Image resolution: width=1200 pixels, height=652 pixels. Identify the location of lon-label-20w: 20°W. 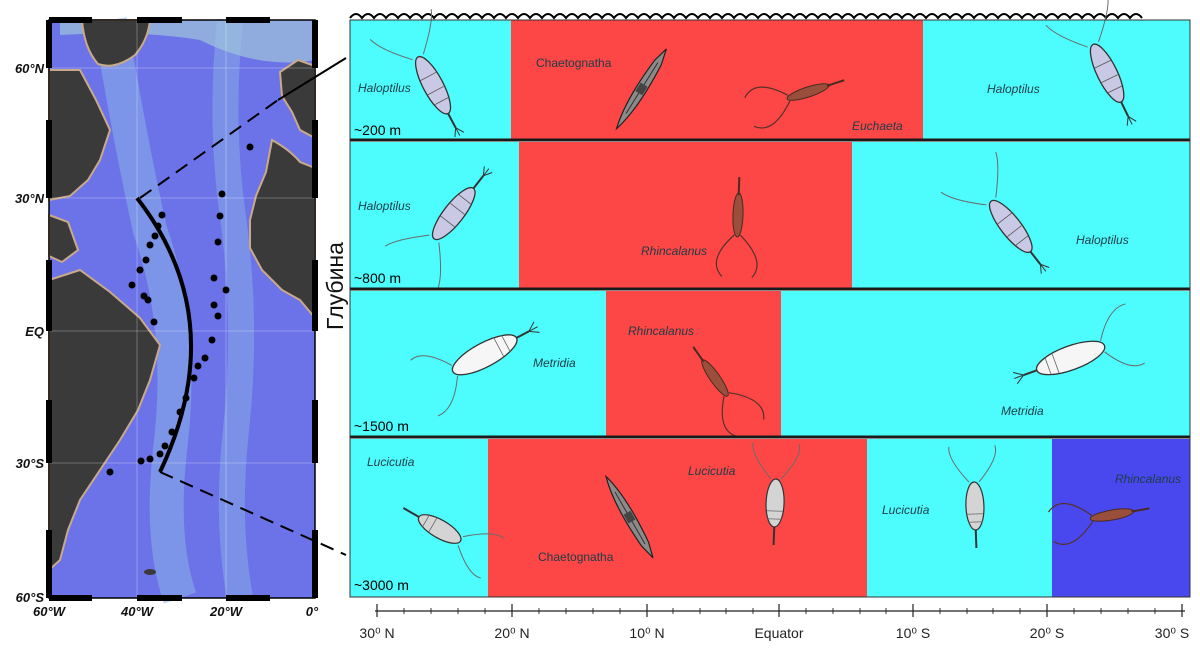
(226, 611).